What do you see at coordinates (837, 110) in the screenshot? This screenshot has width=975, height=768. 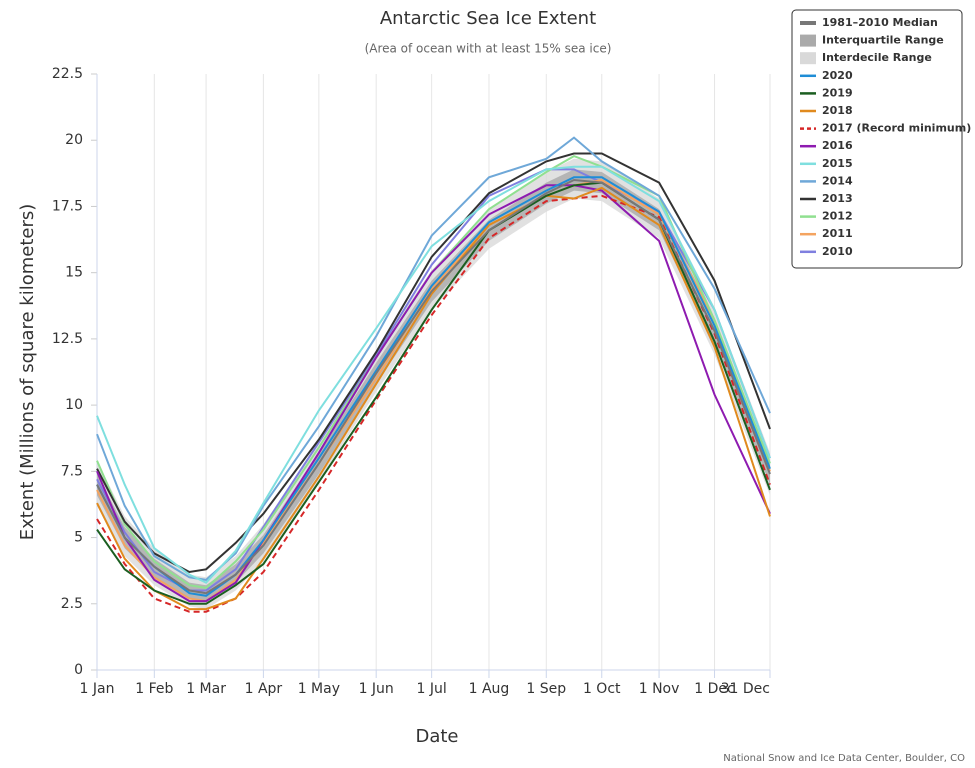 I see `legend-label: 2018` at bounding box center [837, 110].